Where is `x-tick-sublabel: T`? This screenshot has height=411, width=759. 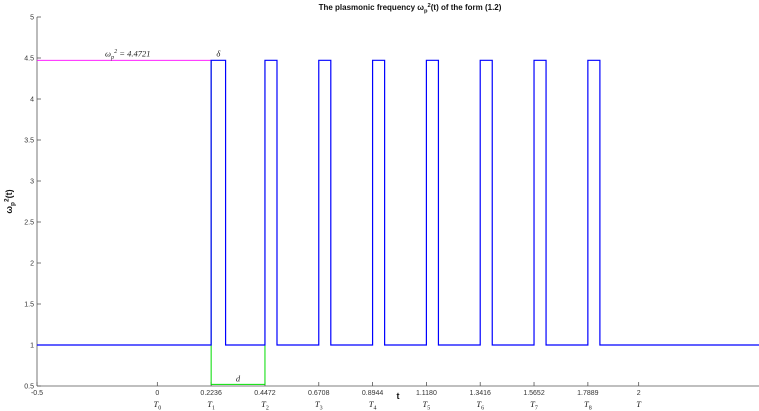
x-tick-sublabel: T is located at coordinates (639, 404).